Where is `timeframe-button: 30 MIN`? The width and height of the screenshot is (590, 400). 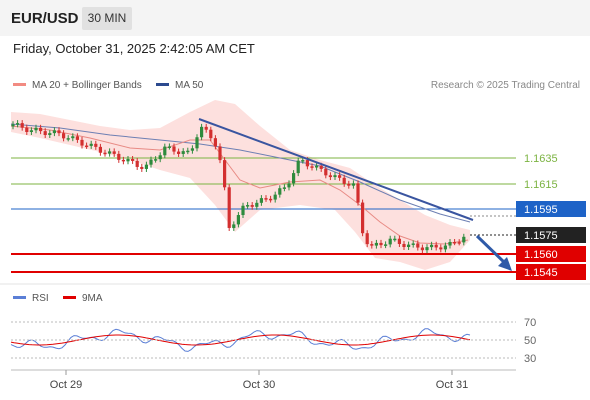
timeframe-button: 30 MIN is located at coordinates (107, 18).